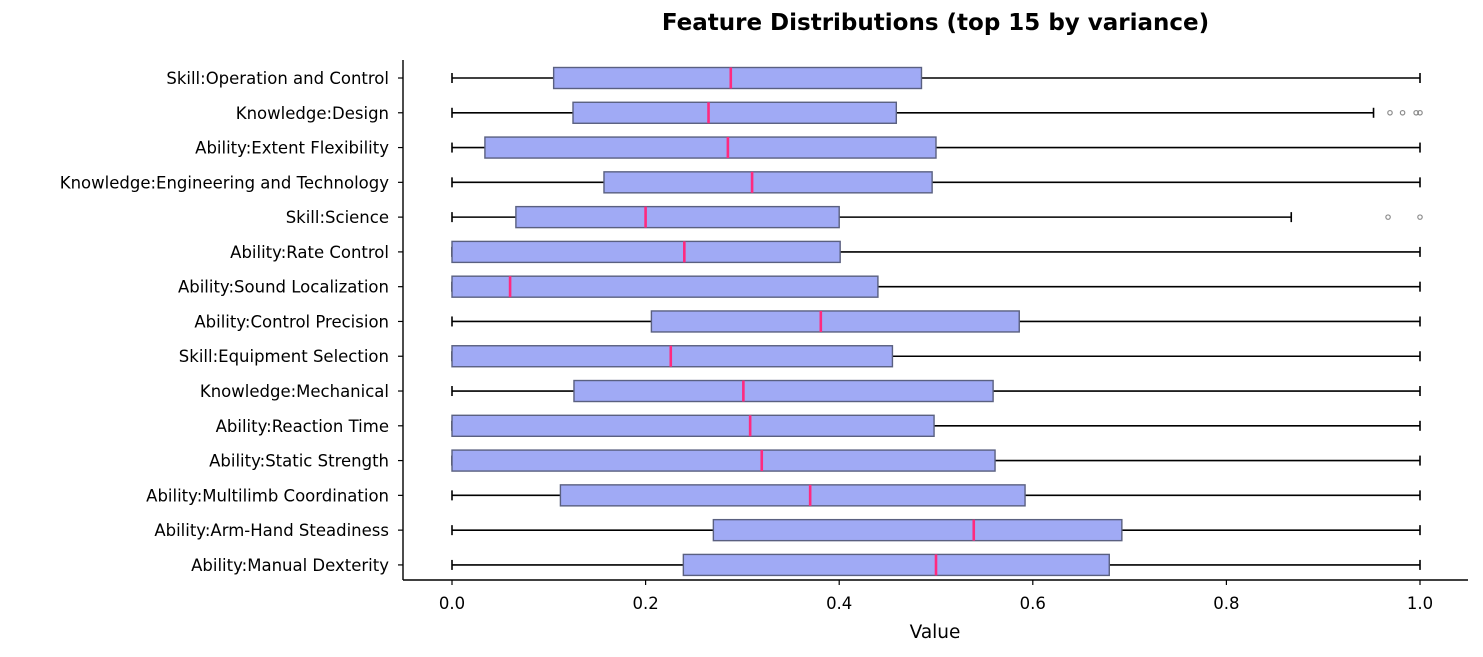 The image size is (1483, 657). What do you see at coordinates (1033, 603) in the screenshot?
I see `x-tick-label: 0.6` at bounding box center [1033, 603].